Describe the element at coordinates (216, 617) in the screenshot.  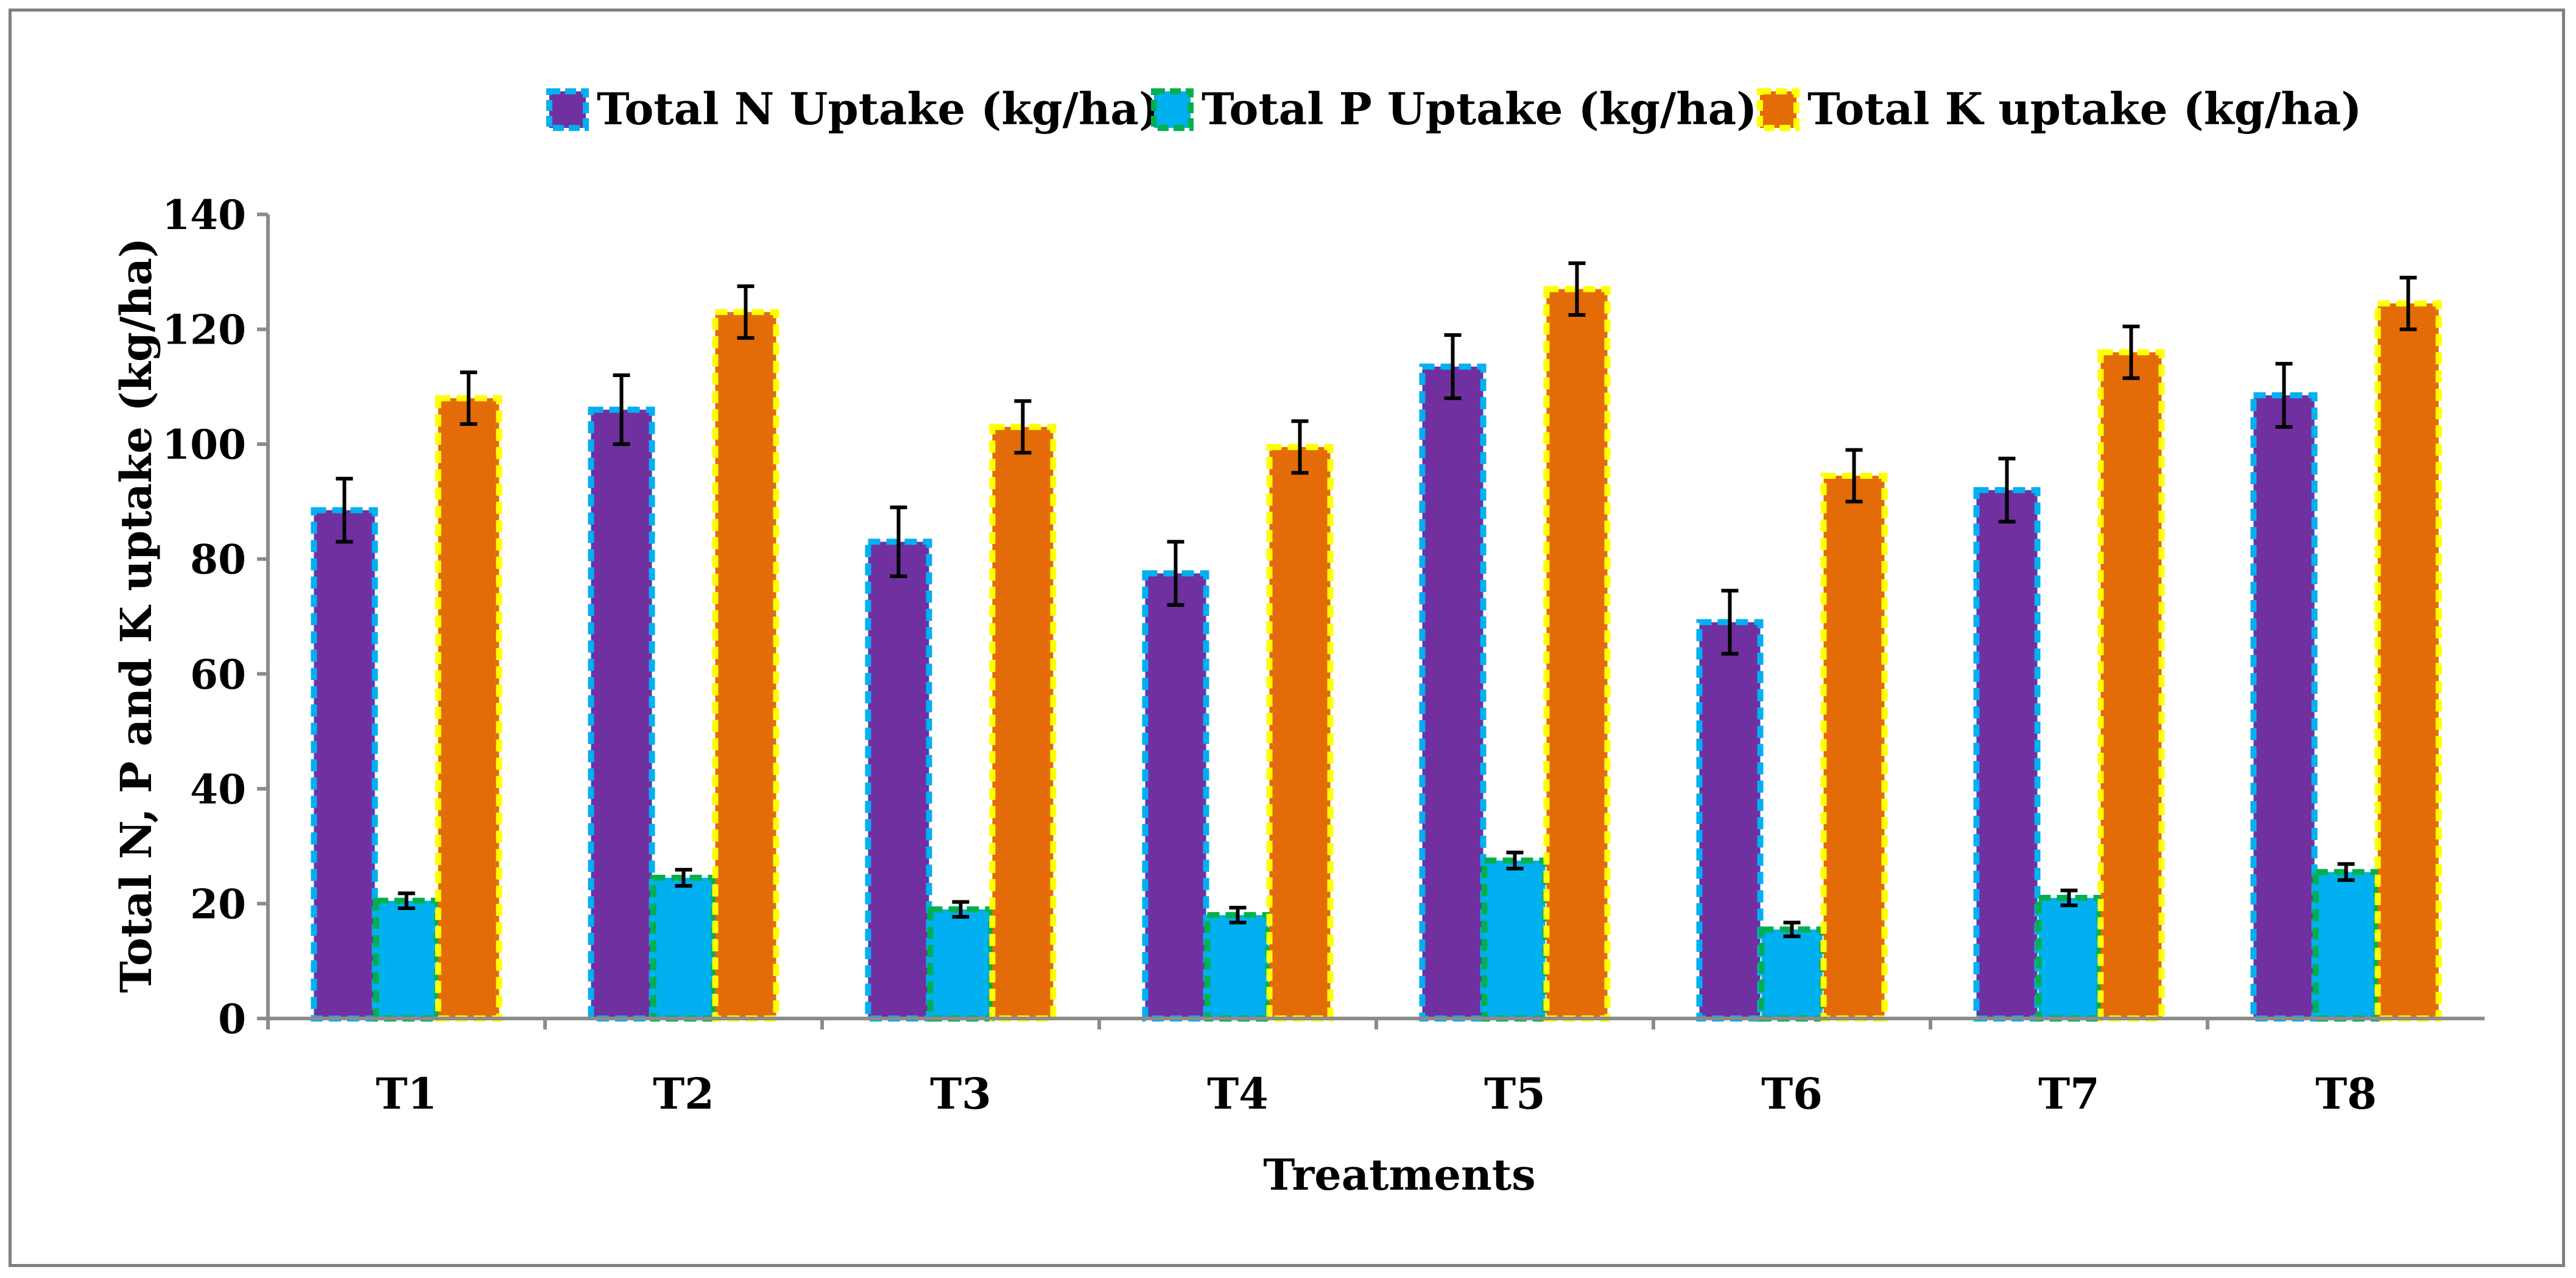
I see `y-axis: 0 20 40 60 80 100 120 140` at that location.